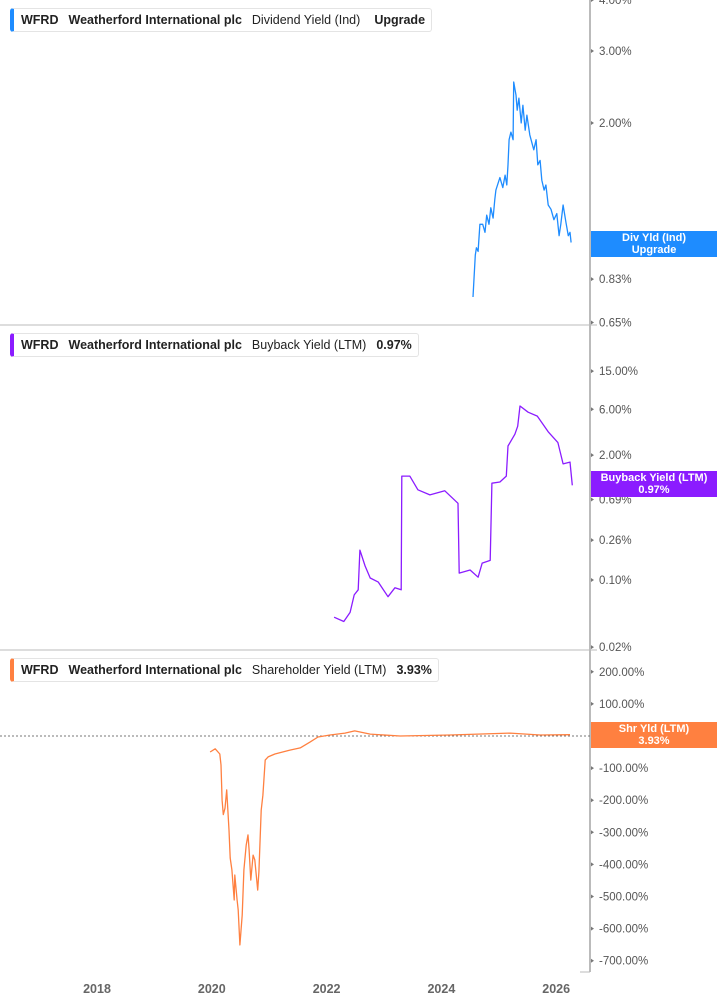 The image size is (717, 1005). Describe the element at coordinates (623, 962) in the screenshot. I see `y-tick-label: -700.00%` at that location.